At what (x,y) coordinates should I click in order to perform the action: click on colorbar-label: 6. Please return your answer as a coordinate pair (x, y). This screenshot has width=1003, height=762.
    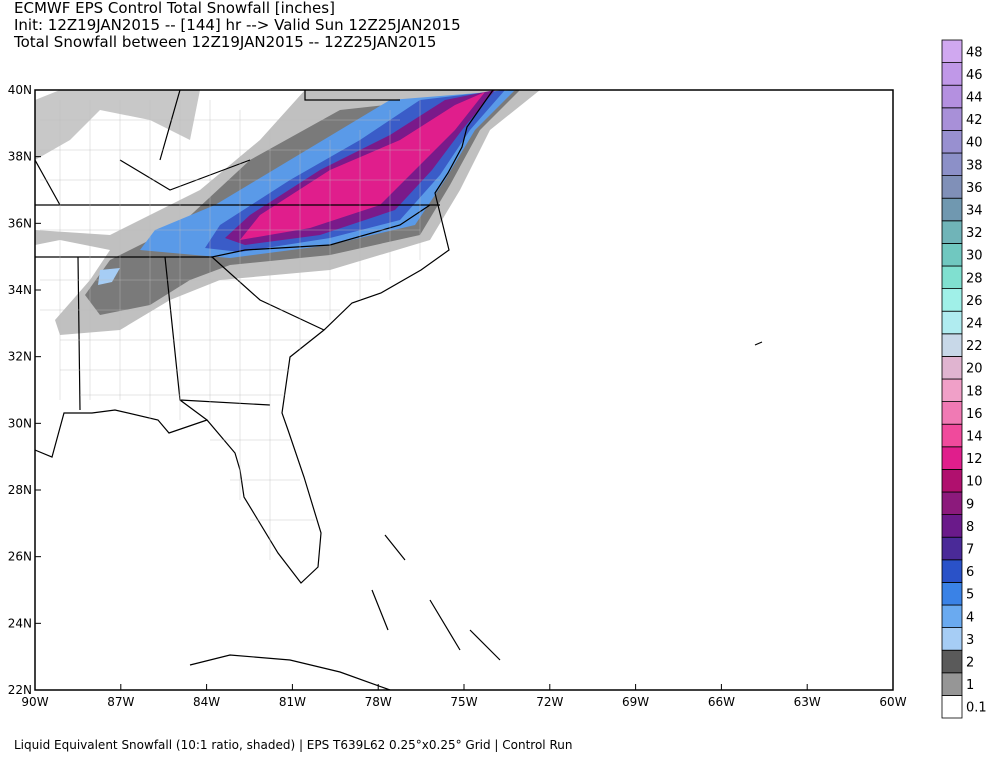
    Looking at the image, I should click on (970, 572).